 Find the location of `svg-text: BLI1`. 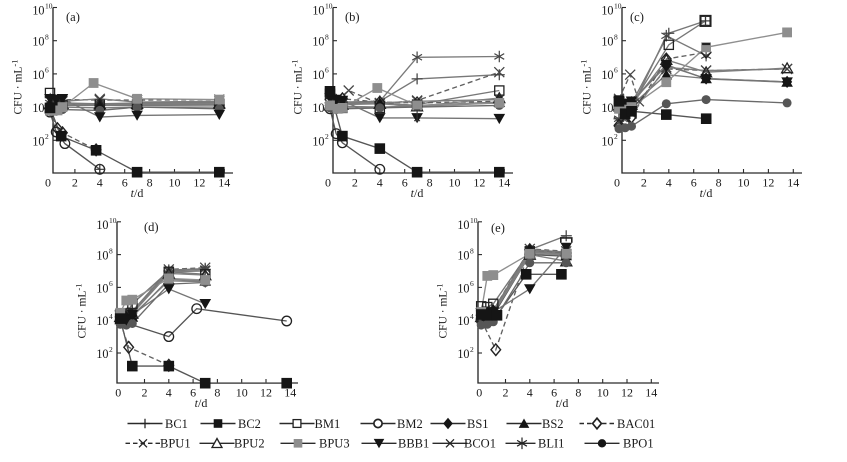

svg-text: BLI1 is located at coordinates (551, 444).